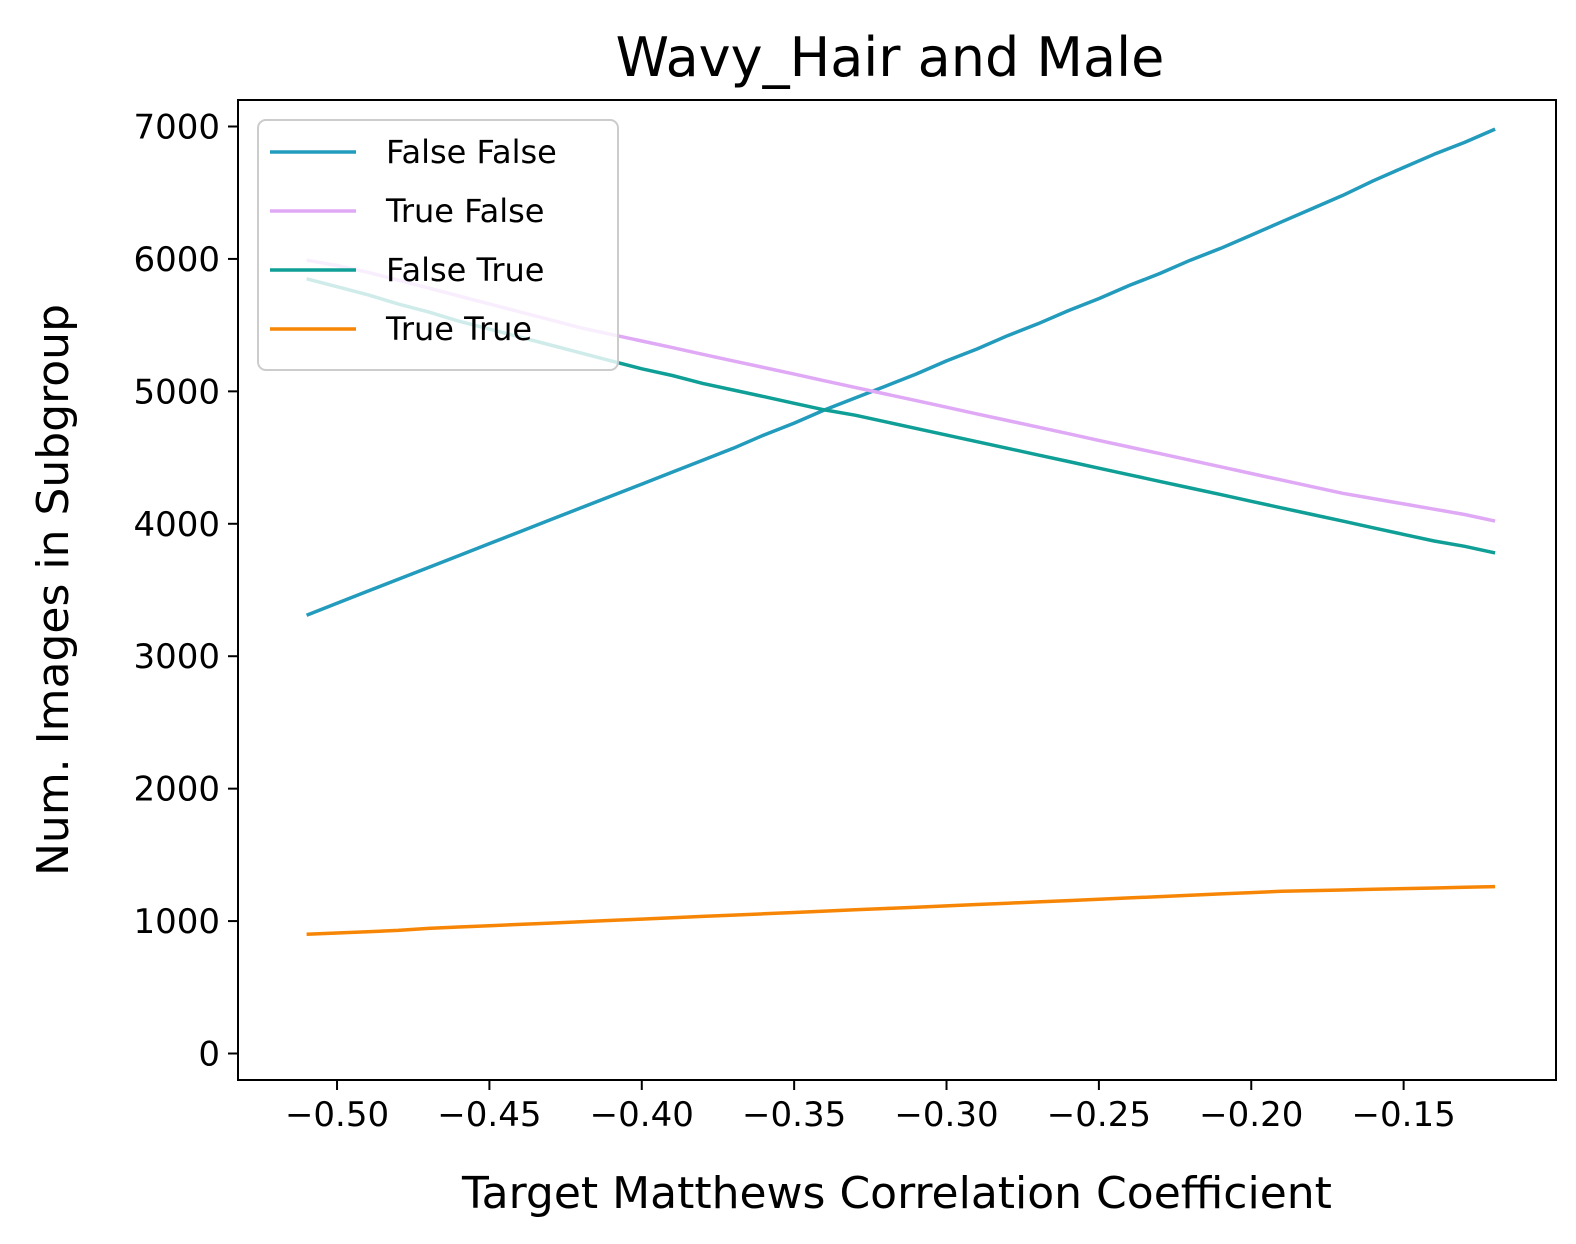  I want to click on legend-label: True True, so click(458, 329).